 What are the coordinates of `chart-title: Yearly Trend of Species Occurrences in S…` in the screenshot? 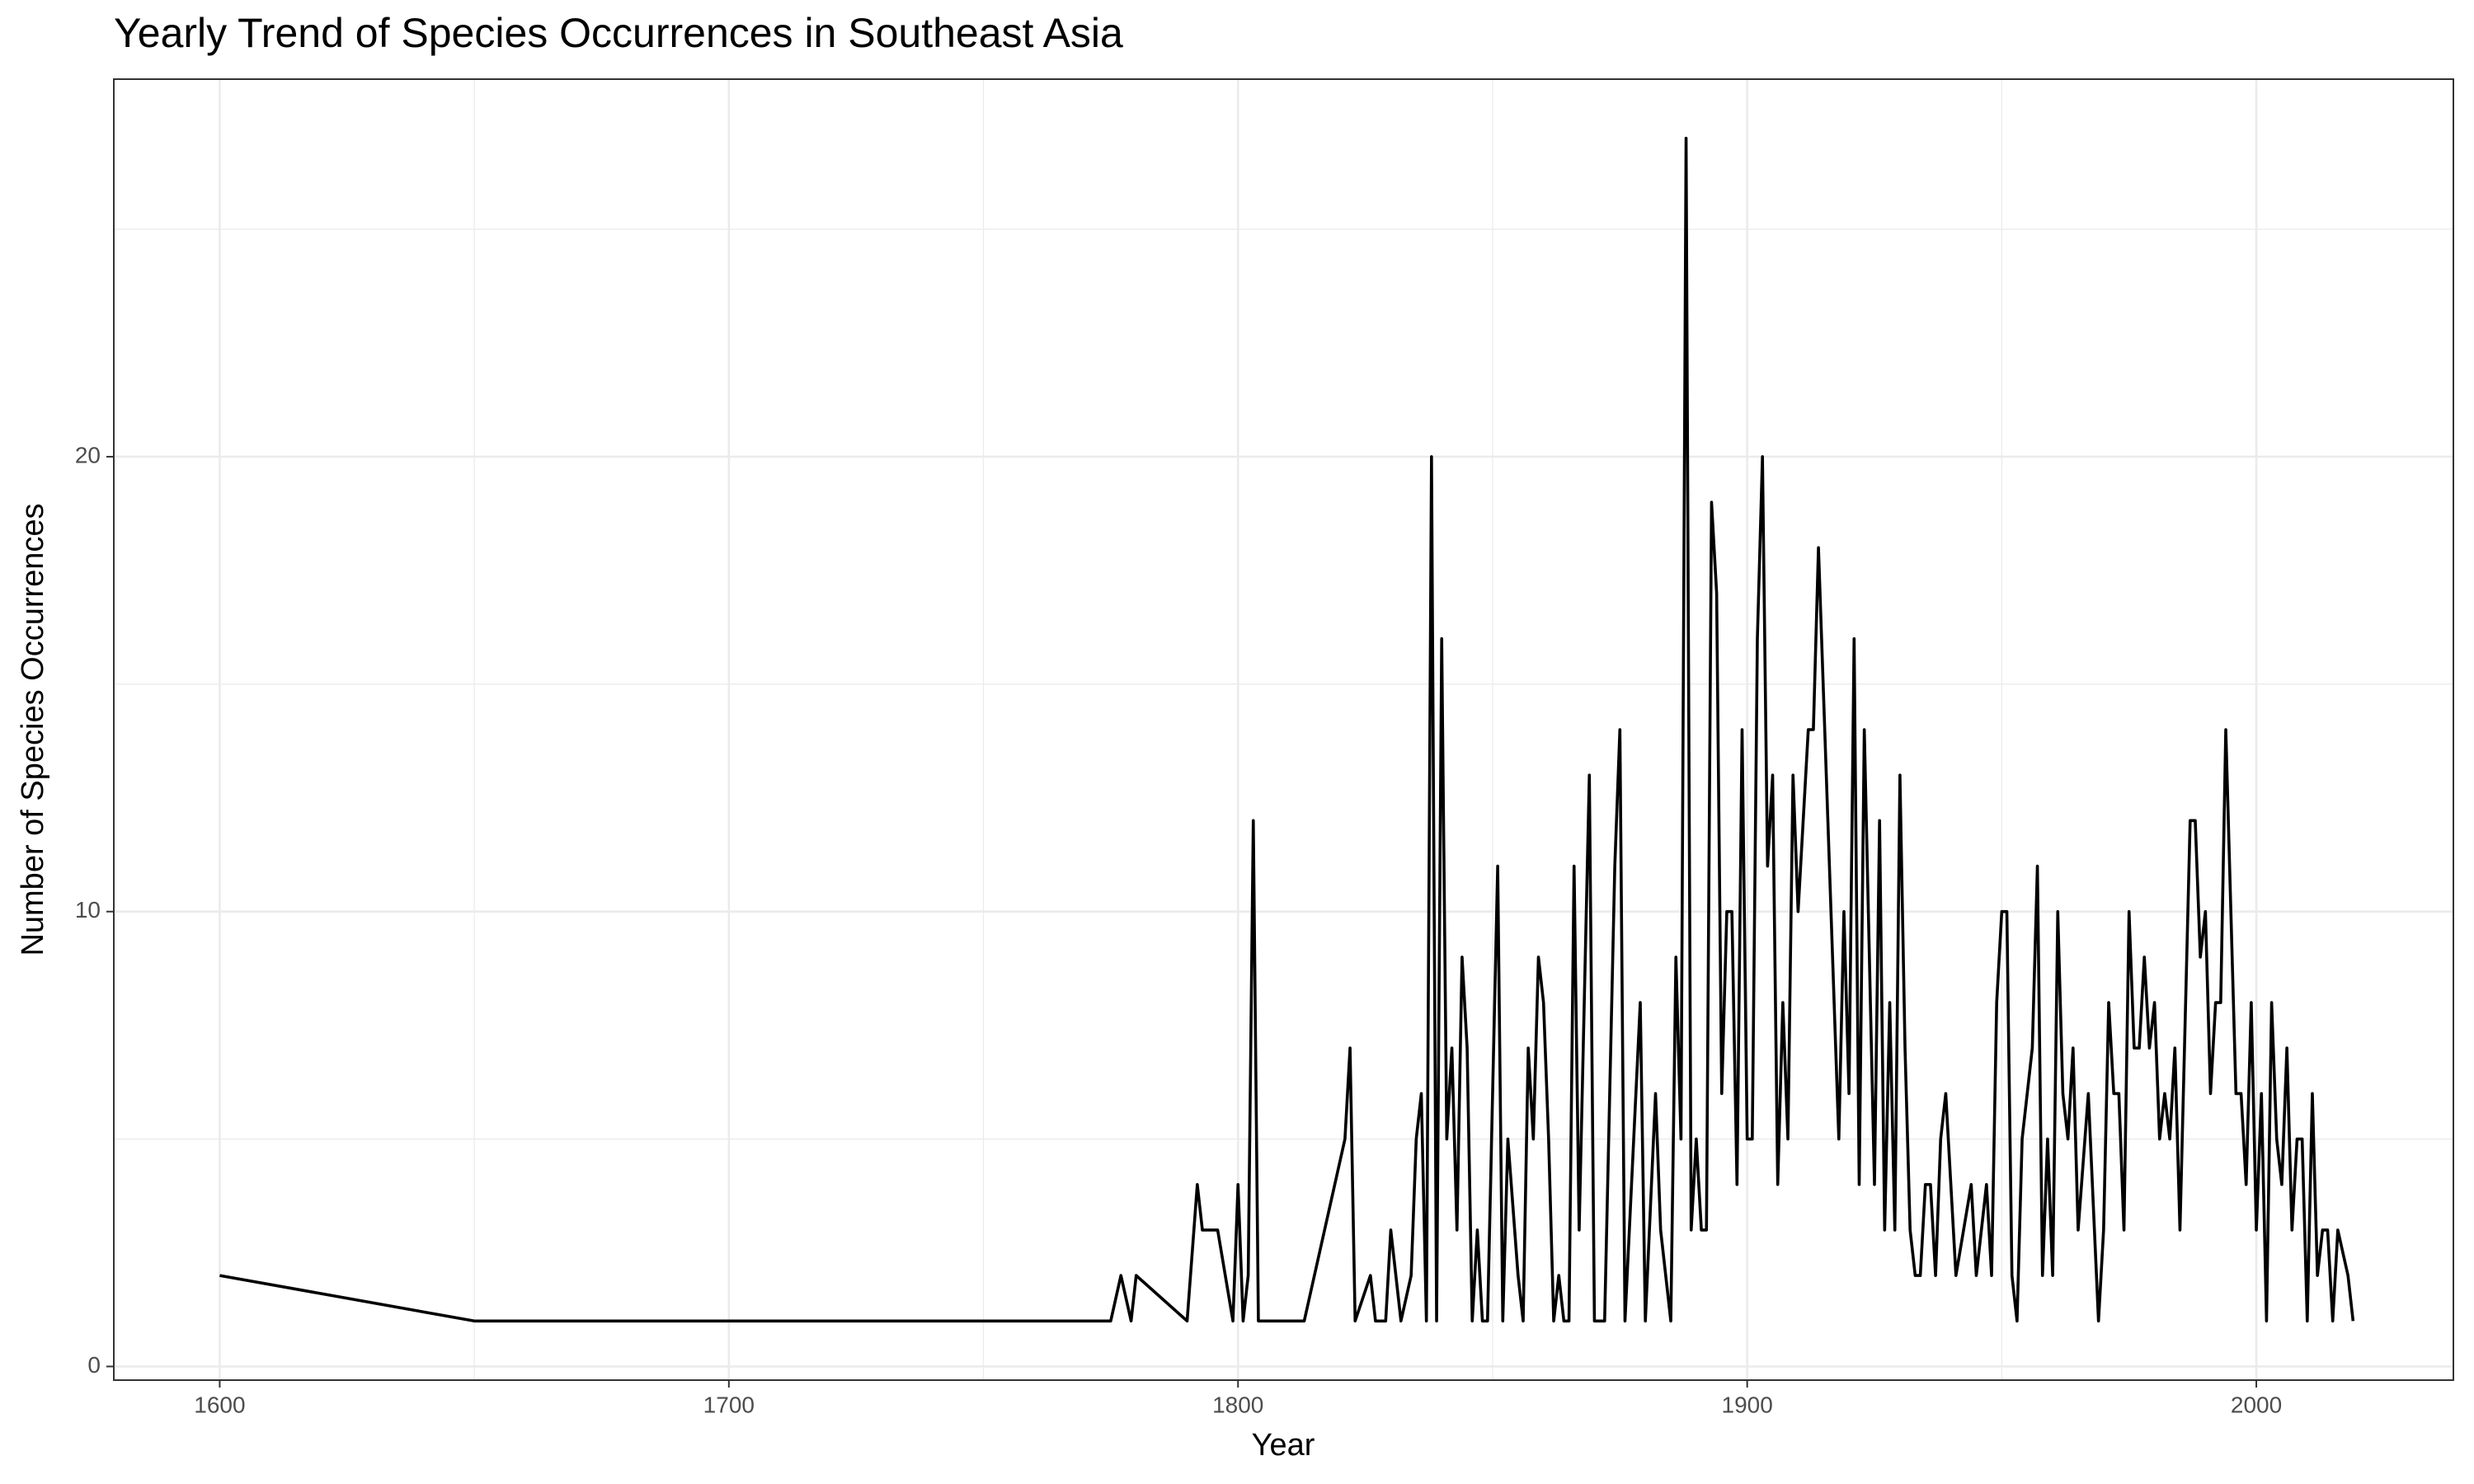 It's located at (618, 33).